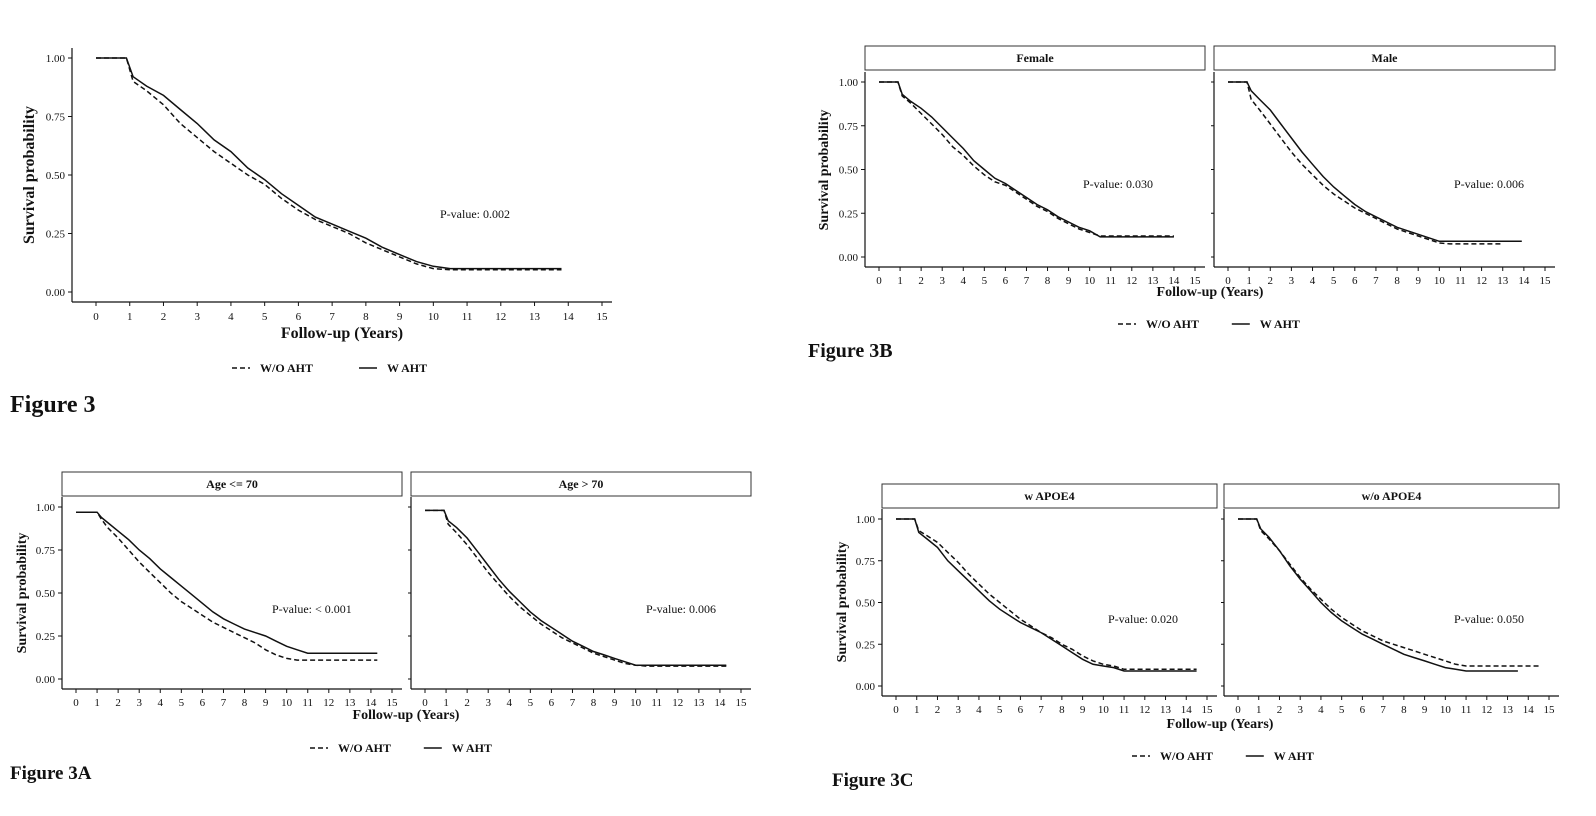  I want to click on figure-3-caption: Figure 3, so click(53, 405).